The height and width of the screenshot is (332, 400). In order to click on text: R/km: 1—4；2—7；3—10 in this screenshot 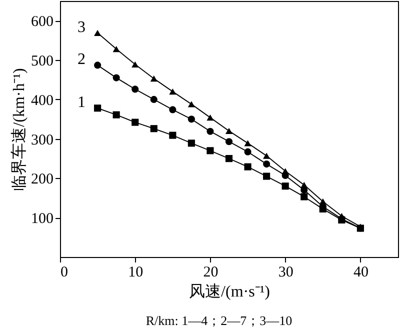, I will do `click(219, 320)`.